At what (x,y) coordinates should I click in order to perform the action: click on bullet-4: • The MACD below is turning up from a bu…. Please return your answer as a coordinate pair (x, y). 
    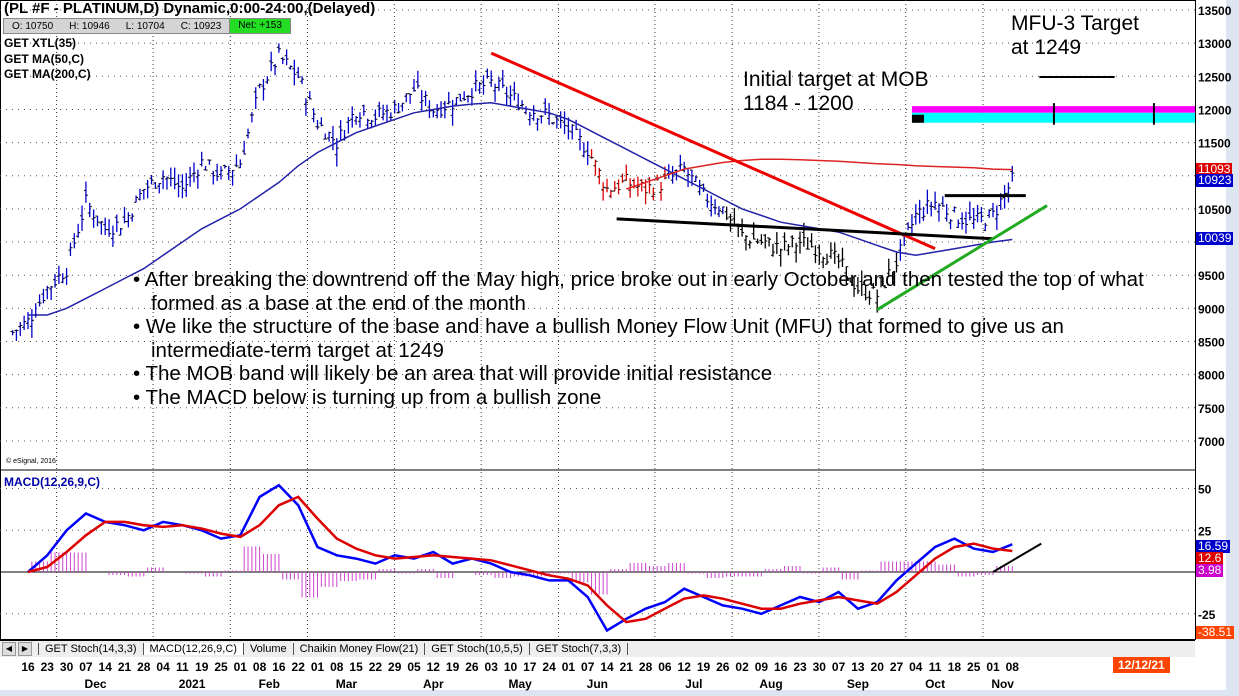
    Looking at the image, I should click on (367, 397).